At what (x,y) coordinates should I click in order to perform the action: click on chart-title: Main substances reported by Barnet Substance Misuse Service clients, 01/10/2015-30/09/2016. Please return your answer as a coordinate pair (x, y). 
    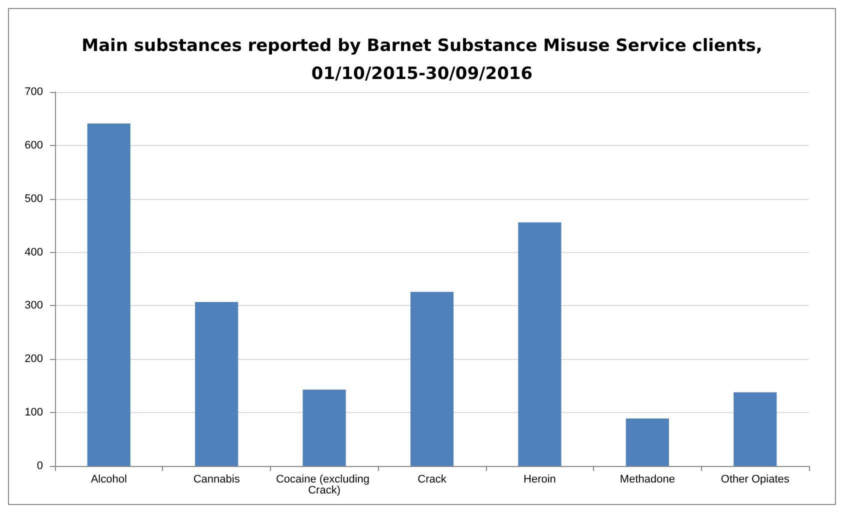
    Looking at the image, I should click on (422, 60).